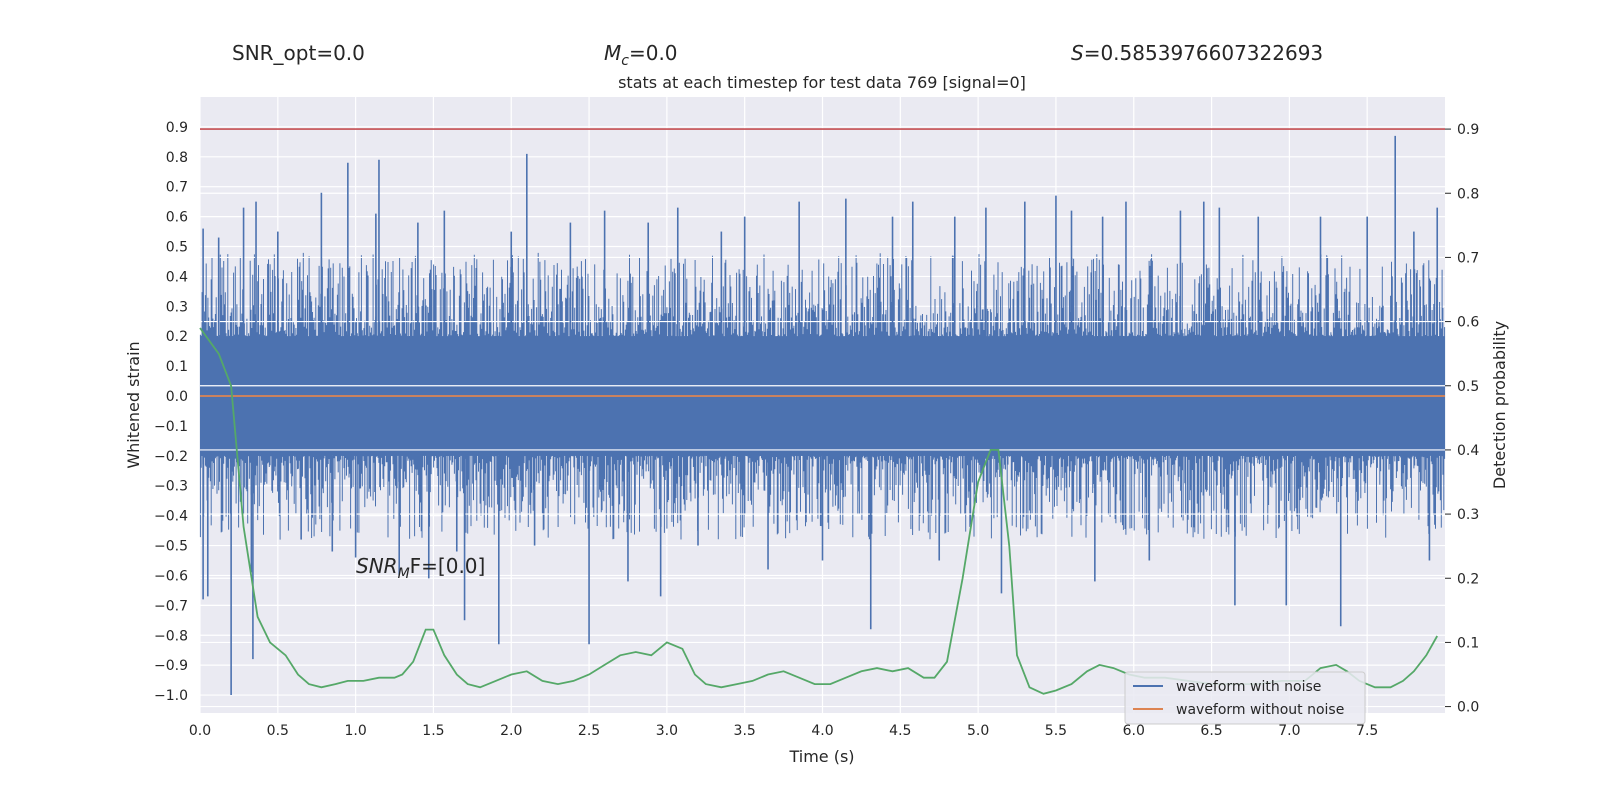  Describe the element at coordinates (404, 574) in the screenshot. I see `snr-mf-sub: M` at that location.